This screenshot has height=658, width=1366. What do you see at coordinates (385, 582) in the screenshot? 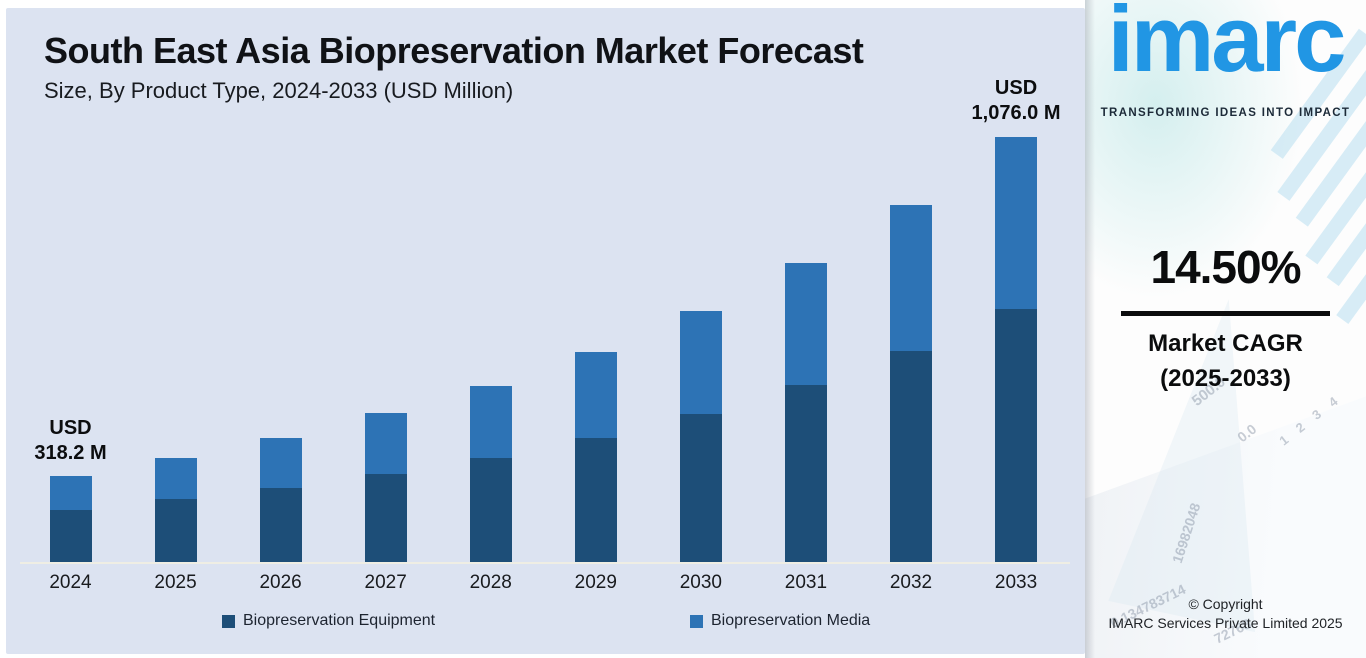
I see `x-axis-label-2027: 2027` at bounding box center [385, 582].